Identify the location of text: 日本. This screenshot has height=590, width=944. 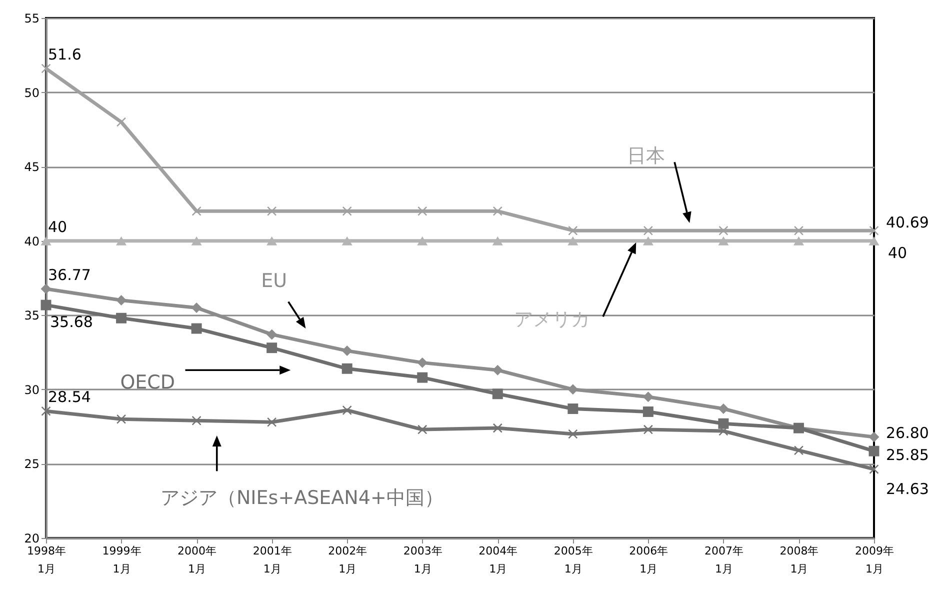
(645, 156).